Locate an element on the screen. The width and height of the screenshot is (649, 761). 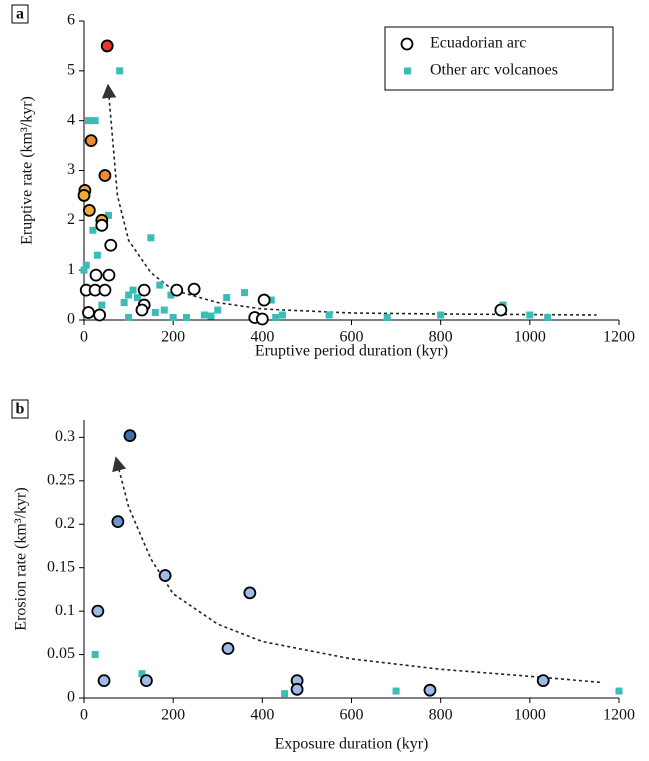
y-tick-label: 4 is located at coordinates (71, 119).